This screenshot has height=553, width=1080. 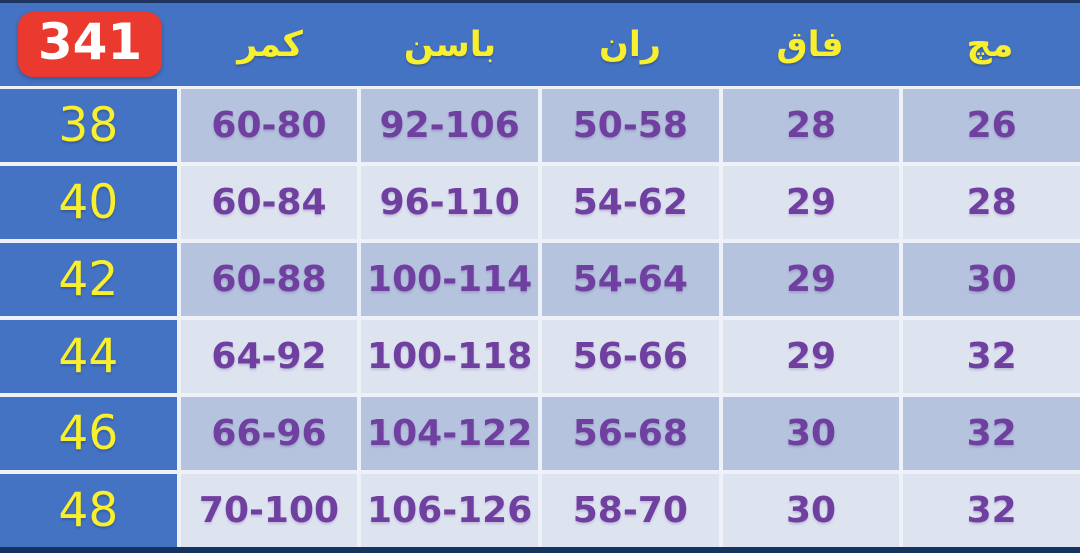 What do you see at coordinates (449, 510) in the screenshot?
I see `value-cell: 106-126` at bounding box center [449, 510].